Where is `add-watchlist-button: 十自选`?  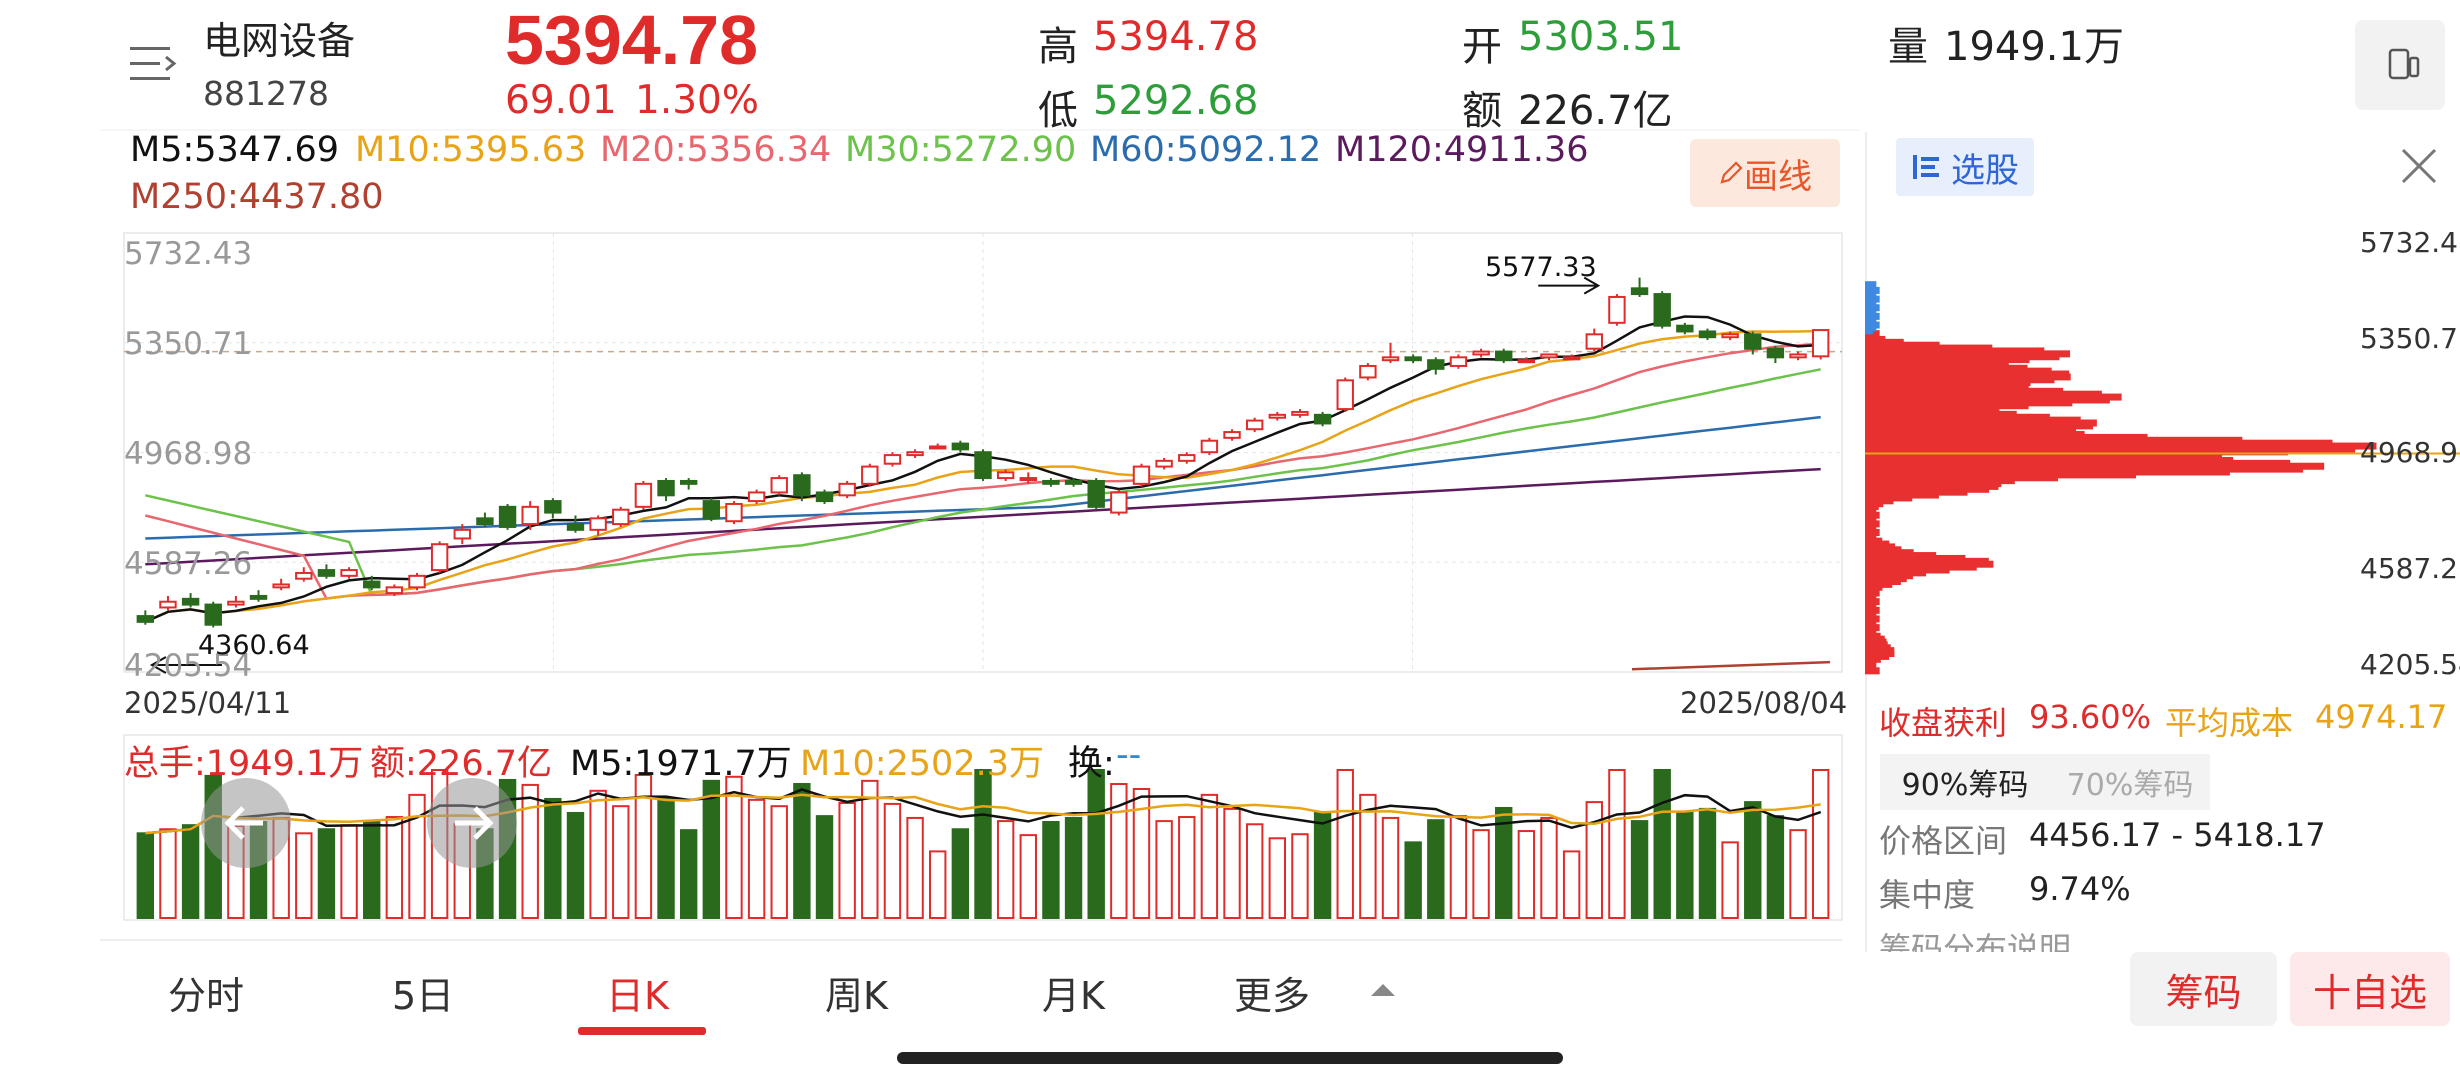
add-watchlist-button: 十自选 is located at coordinates (2370, 989).